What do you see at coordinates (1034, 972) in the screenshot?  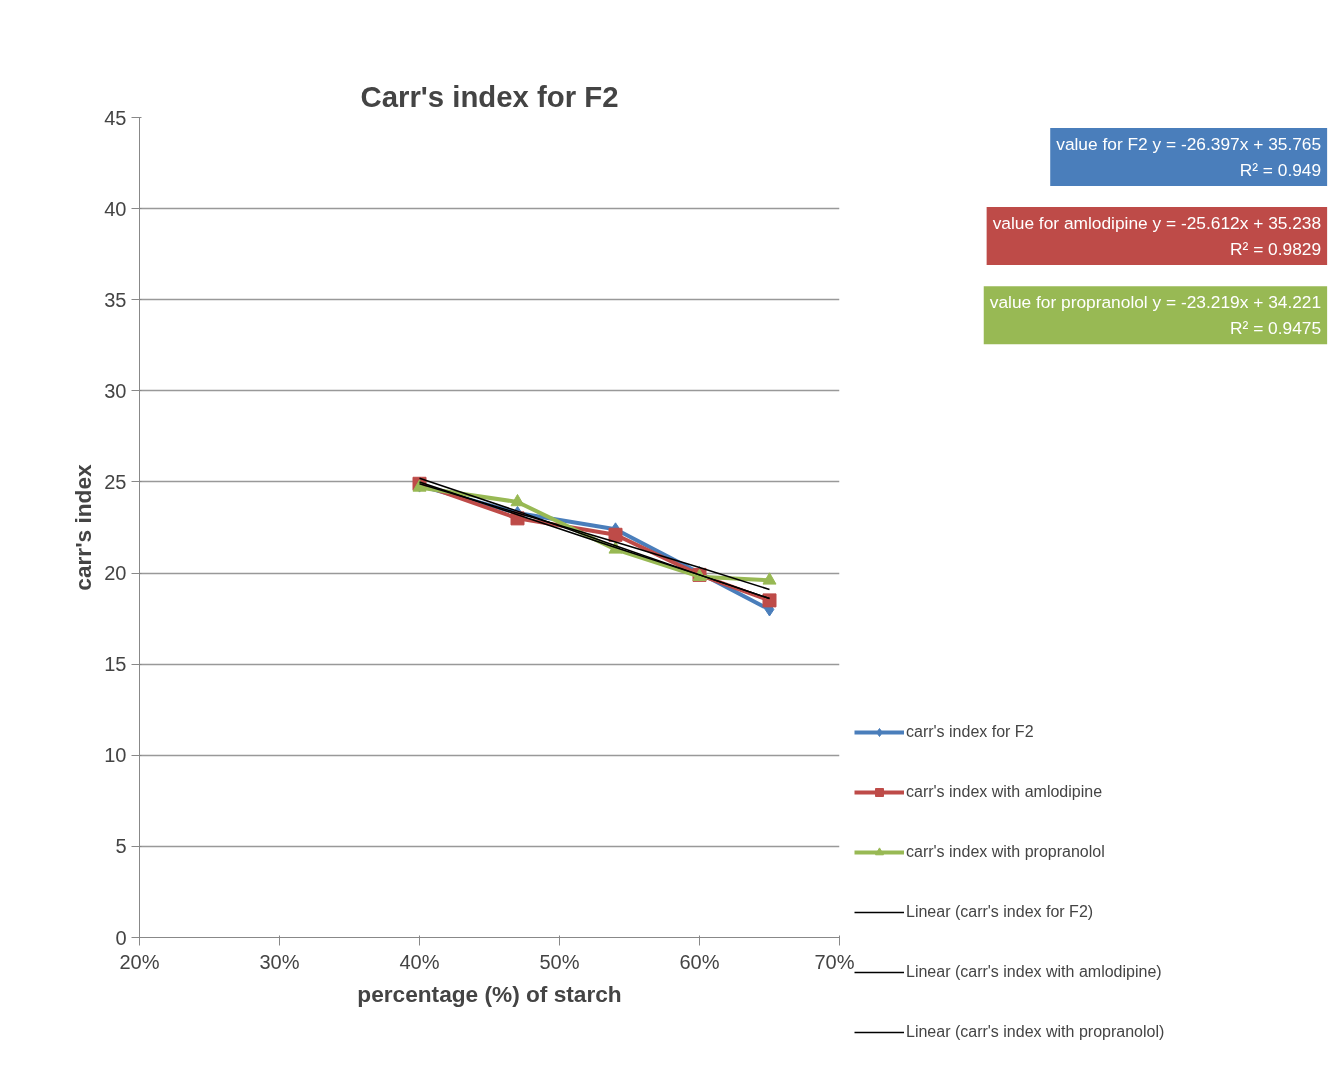 I see `legend-label: Linear (carr's index with amlodipine)` at bounding box center [1034, 972].